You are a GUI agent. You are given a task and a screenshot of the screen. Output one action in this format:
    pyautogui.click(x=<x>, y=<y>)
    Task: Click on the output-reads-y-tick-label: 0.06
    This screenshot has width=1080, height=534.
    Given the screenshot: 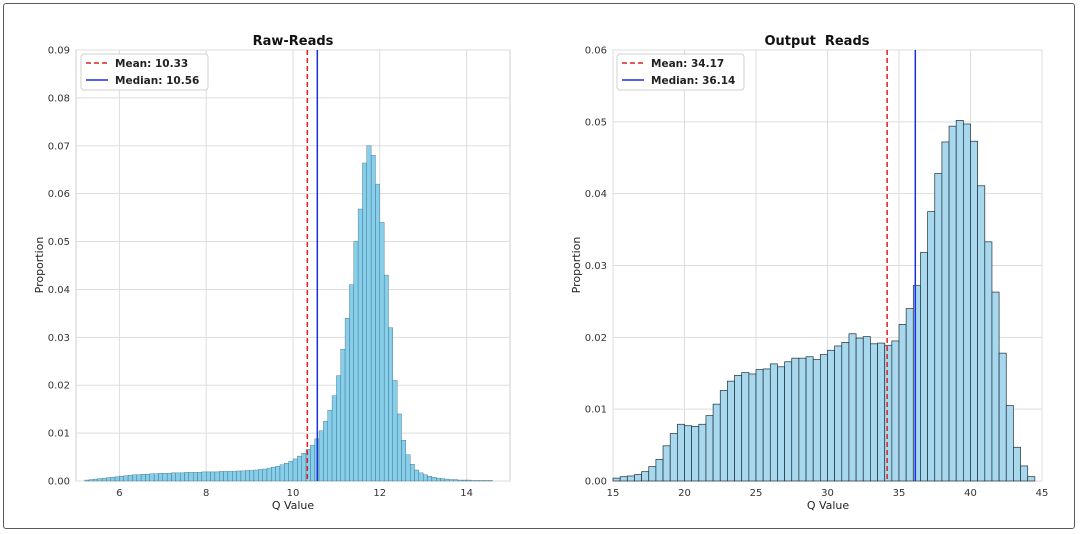 What is the action you would take?
    pyautogui.click(x=596, y=51)
    